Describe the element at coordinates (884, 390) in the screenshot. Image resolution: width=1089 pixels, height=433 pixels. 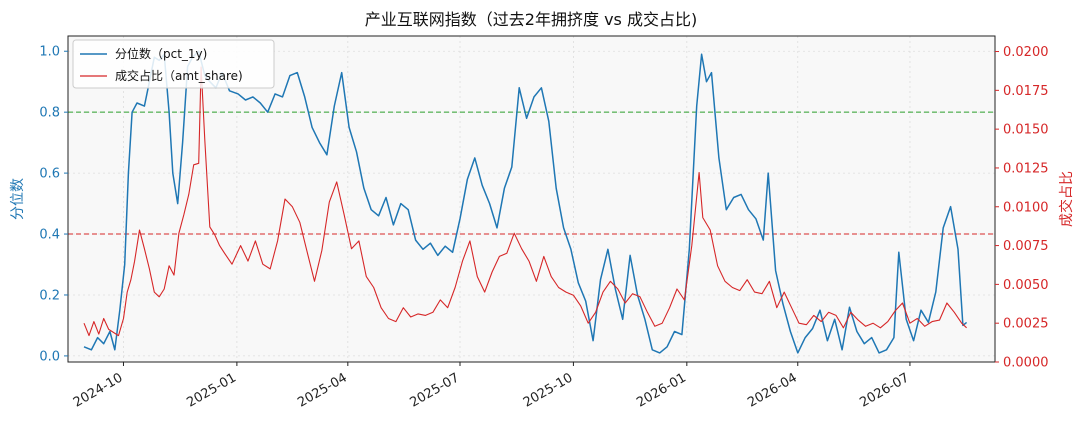
I see `x-tick-label: 2026-07` at that location.